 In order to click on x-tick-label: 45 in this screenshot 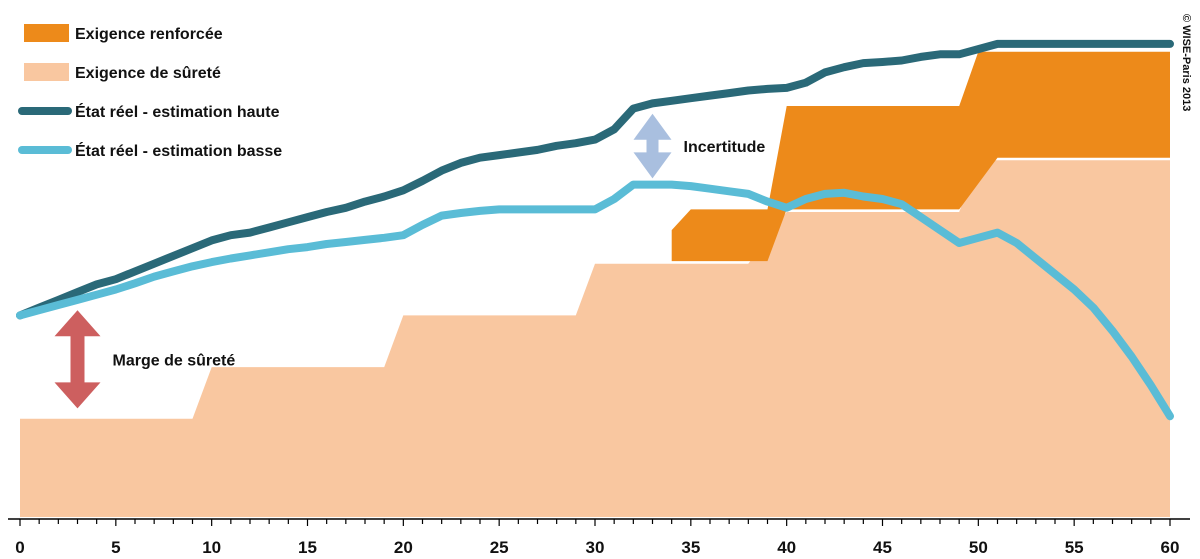, I will do `click(882, 547)`.